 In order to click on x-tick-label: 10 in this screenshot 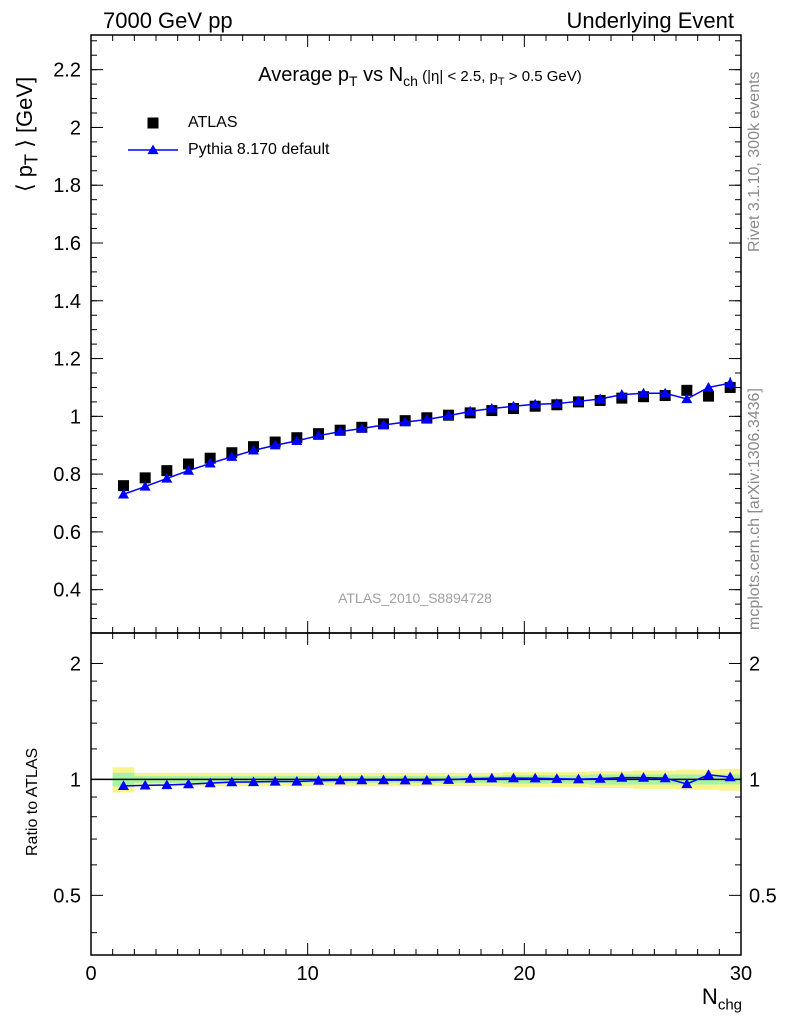, I will do `click(308, 974)`.